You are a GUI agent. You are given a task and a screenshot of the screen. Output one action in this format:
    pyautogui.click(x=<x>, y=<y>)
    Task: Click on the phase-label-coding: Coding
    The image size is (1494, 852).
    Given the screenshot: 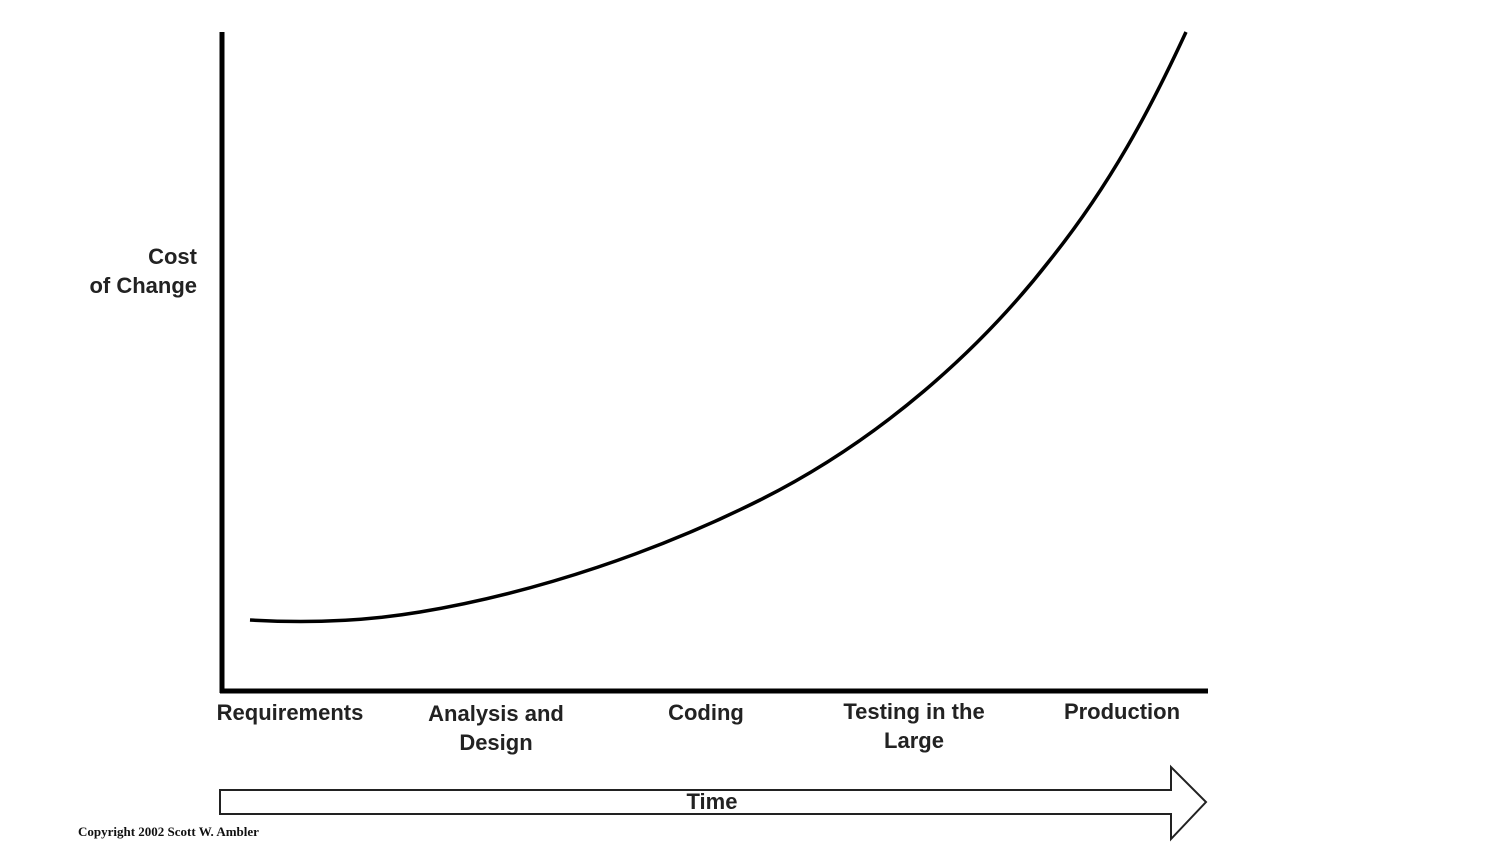 What is the action you would take?
    pyautogui.click(x=706, y=712)
    